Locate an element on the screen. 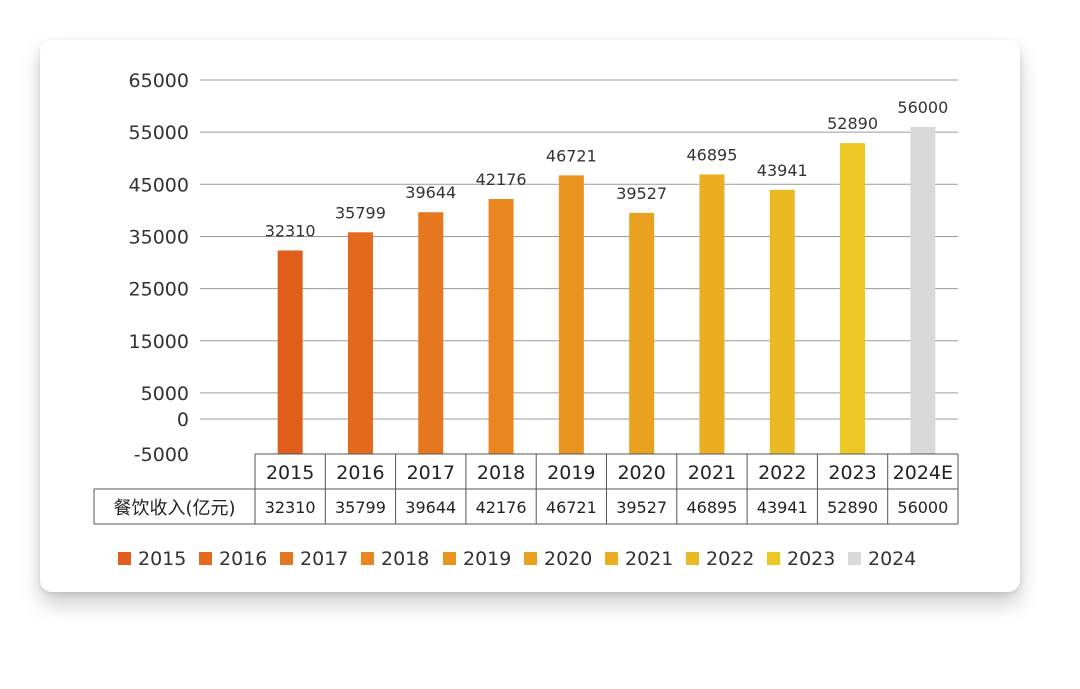 The width and height of the screenshot is (1080, 689). data-label: 39644 is located at coordinates (430, 192).